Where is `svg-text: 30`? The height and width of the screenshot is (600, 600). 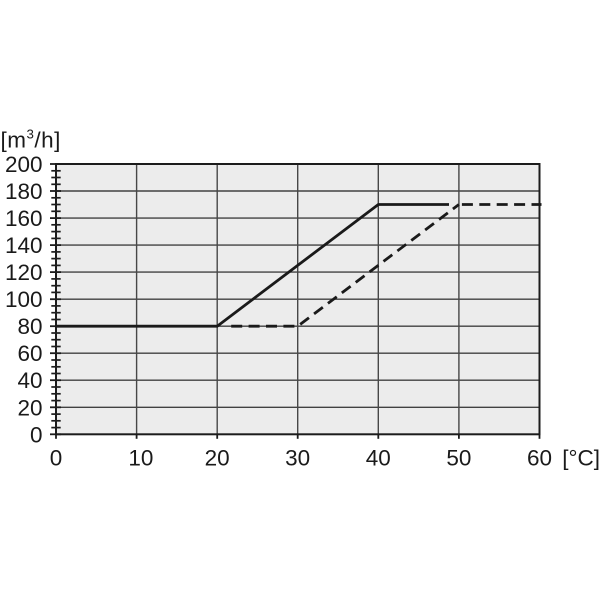
svg-text: 30 is located at coordinates (297, 457).